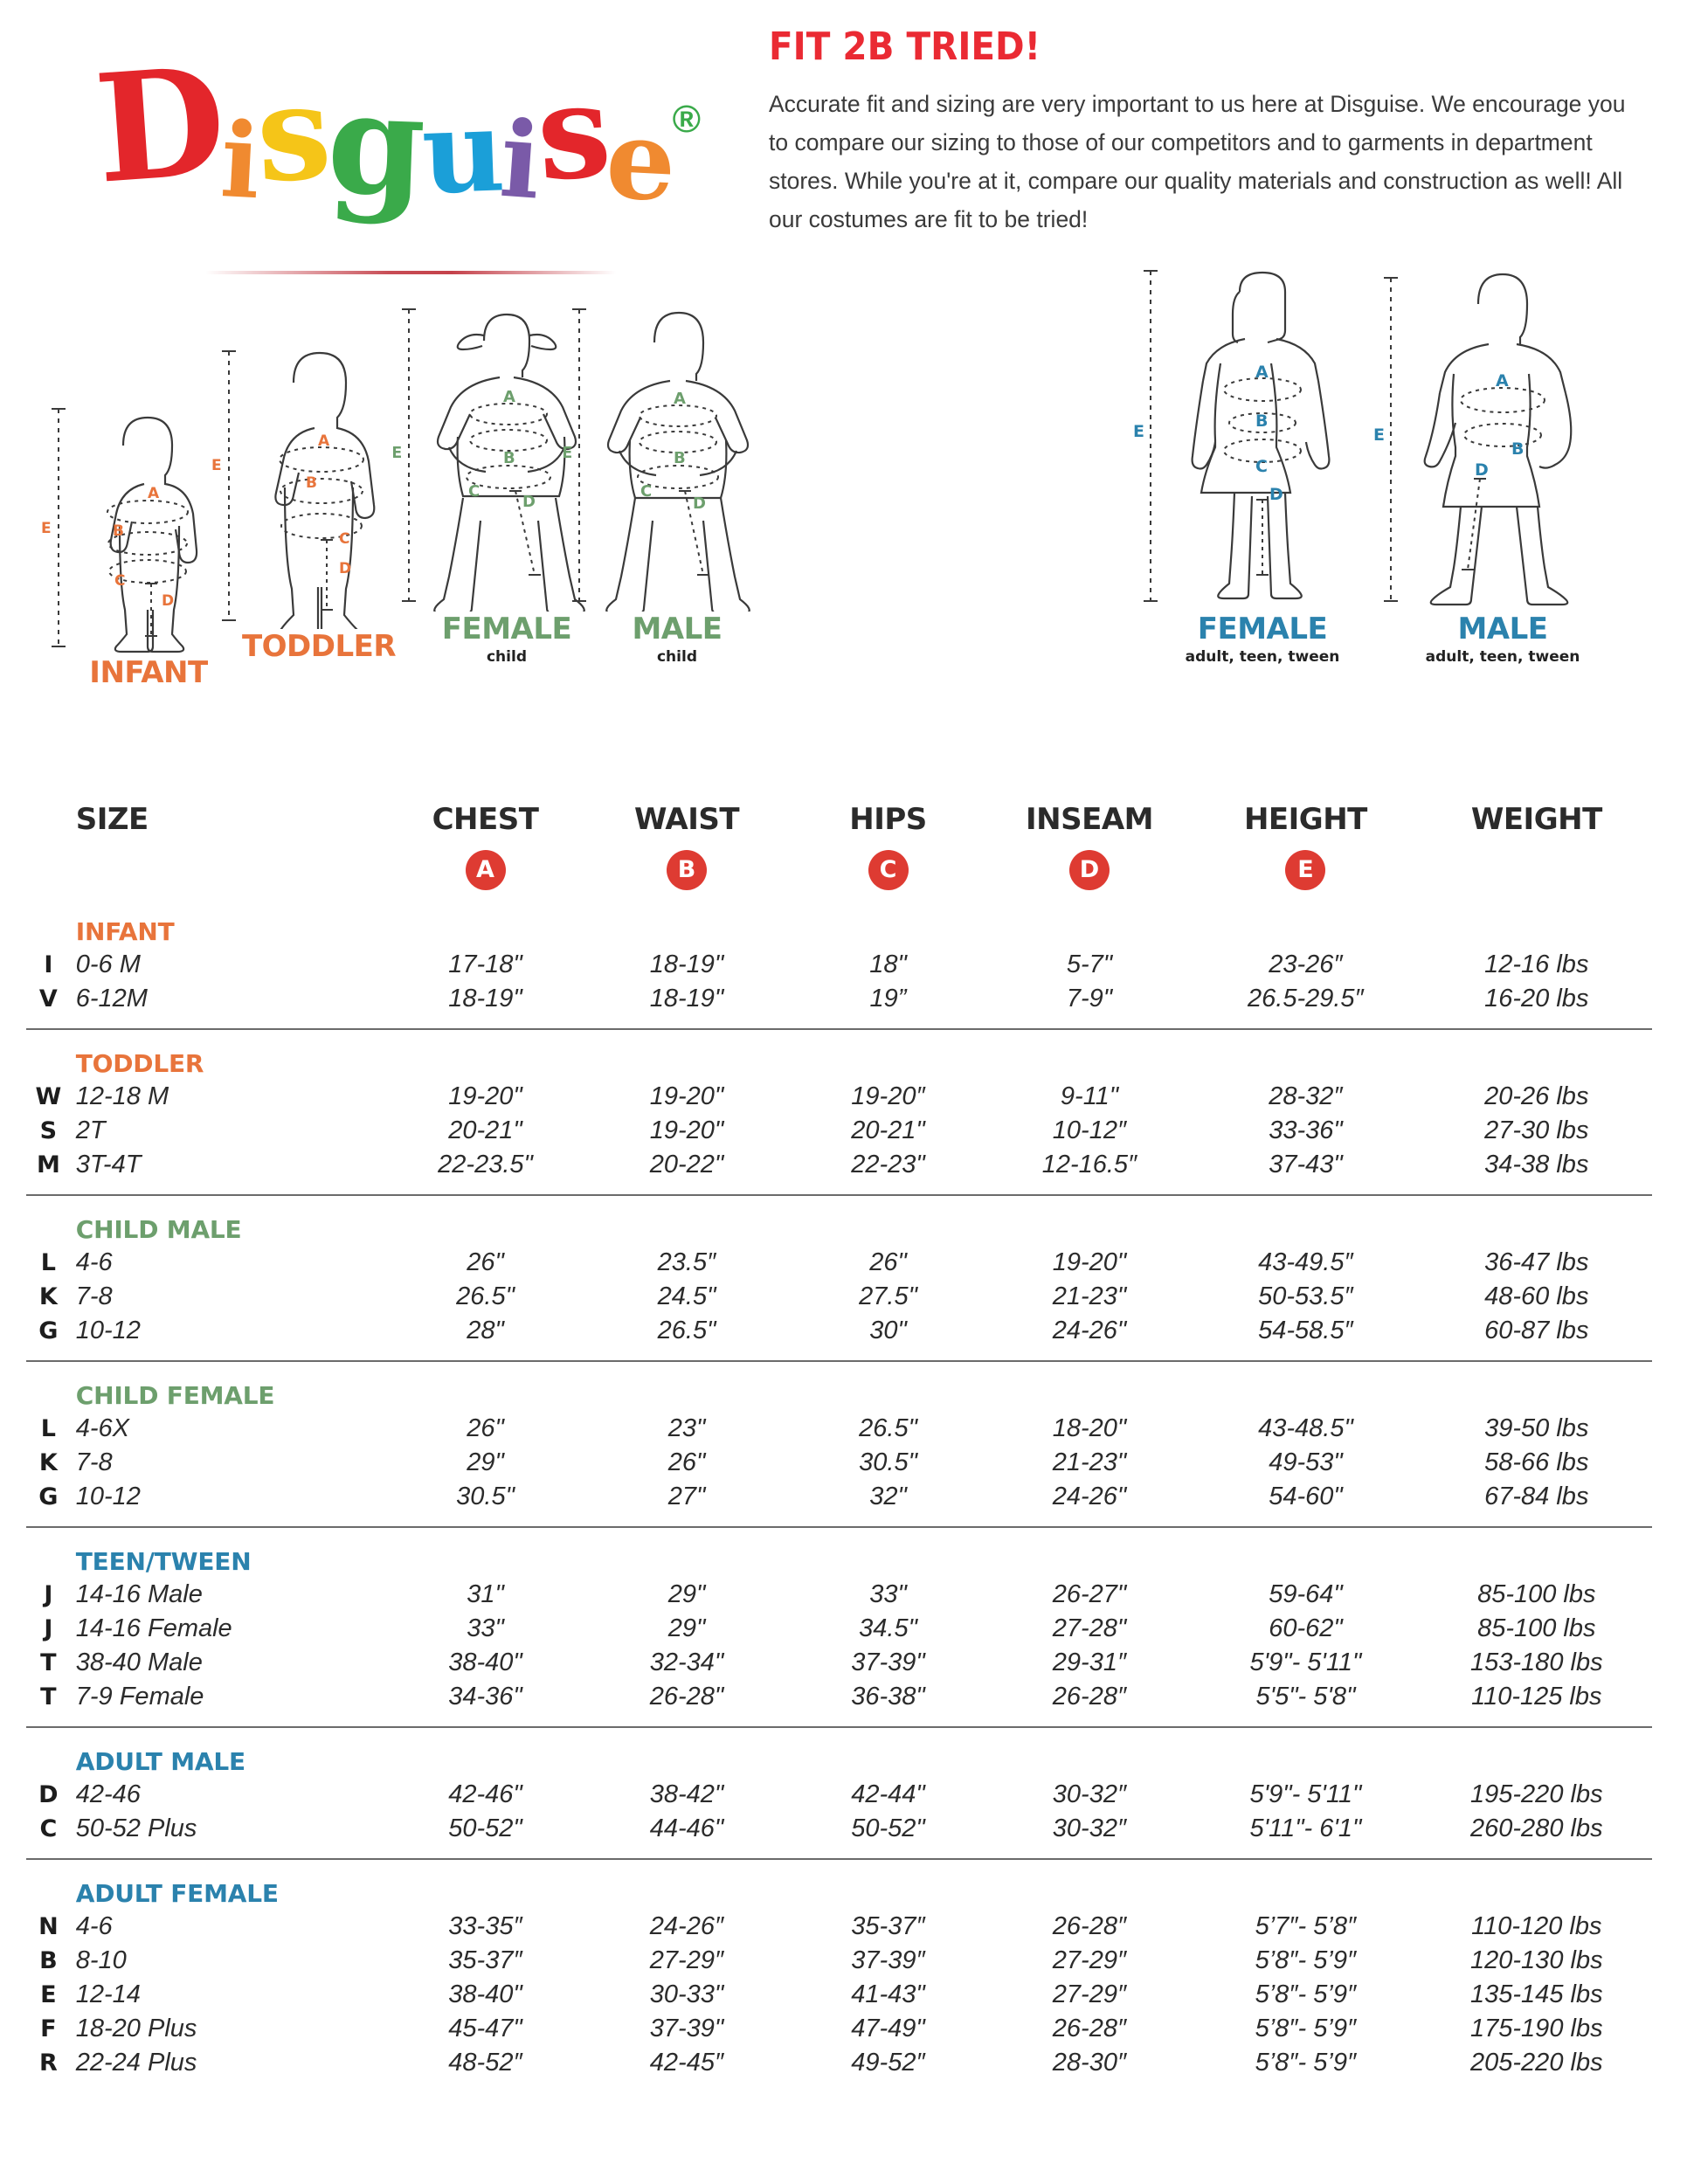 This screenshot has height=2184, width=1687. What do you see at coordinates (48, 1697) in the screenshot?
I see `row-key: T` at bounding box center [48, 1697].